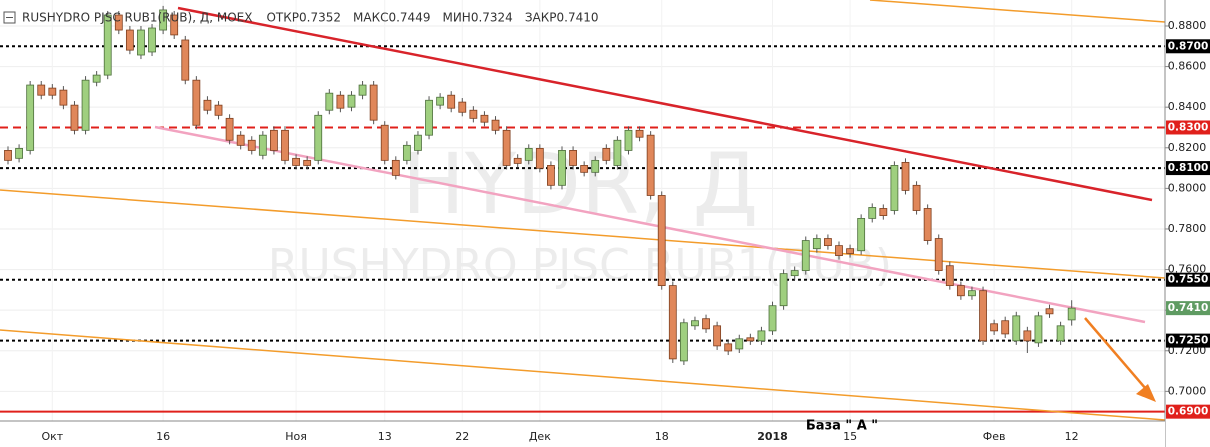 This screenshot has width=1210, height=447. Describe the element at coordinates (137, 18) in the screenshot. I see `header-title: RUSHYDRO PJSC RUB1(RUB), Д, MOEX` at that location.